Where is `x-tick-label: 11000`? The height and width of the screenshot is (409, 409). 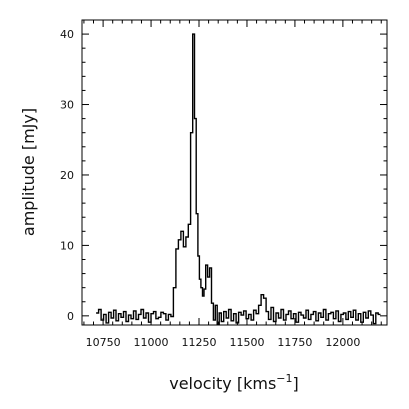
x-tick-label: 11000 is located at coordinates (151, 342).